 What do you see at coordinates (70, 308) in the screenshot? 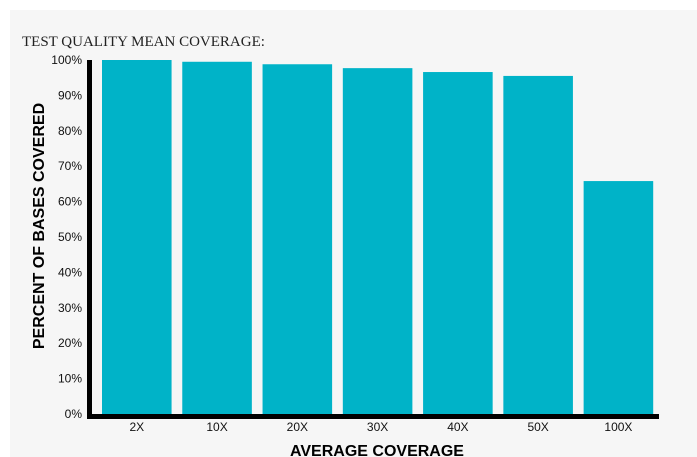
I see `y-tick-label: 30%` at bounding box center [70, 308].